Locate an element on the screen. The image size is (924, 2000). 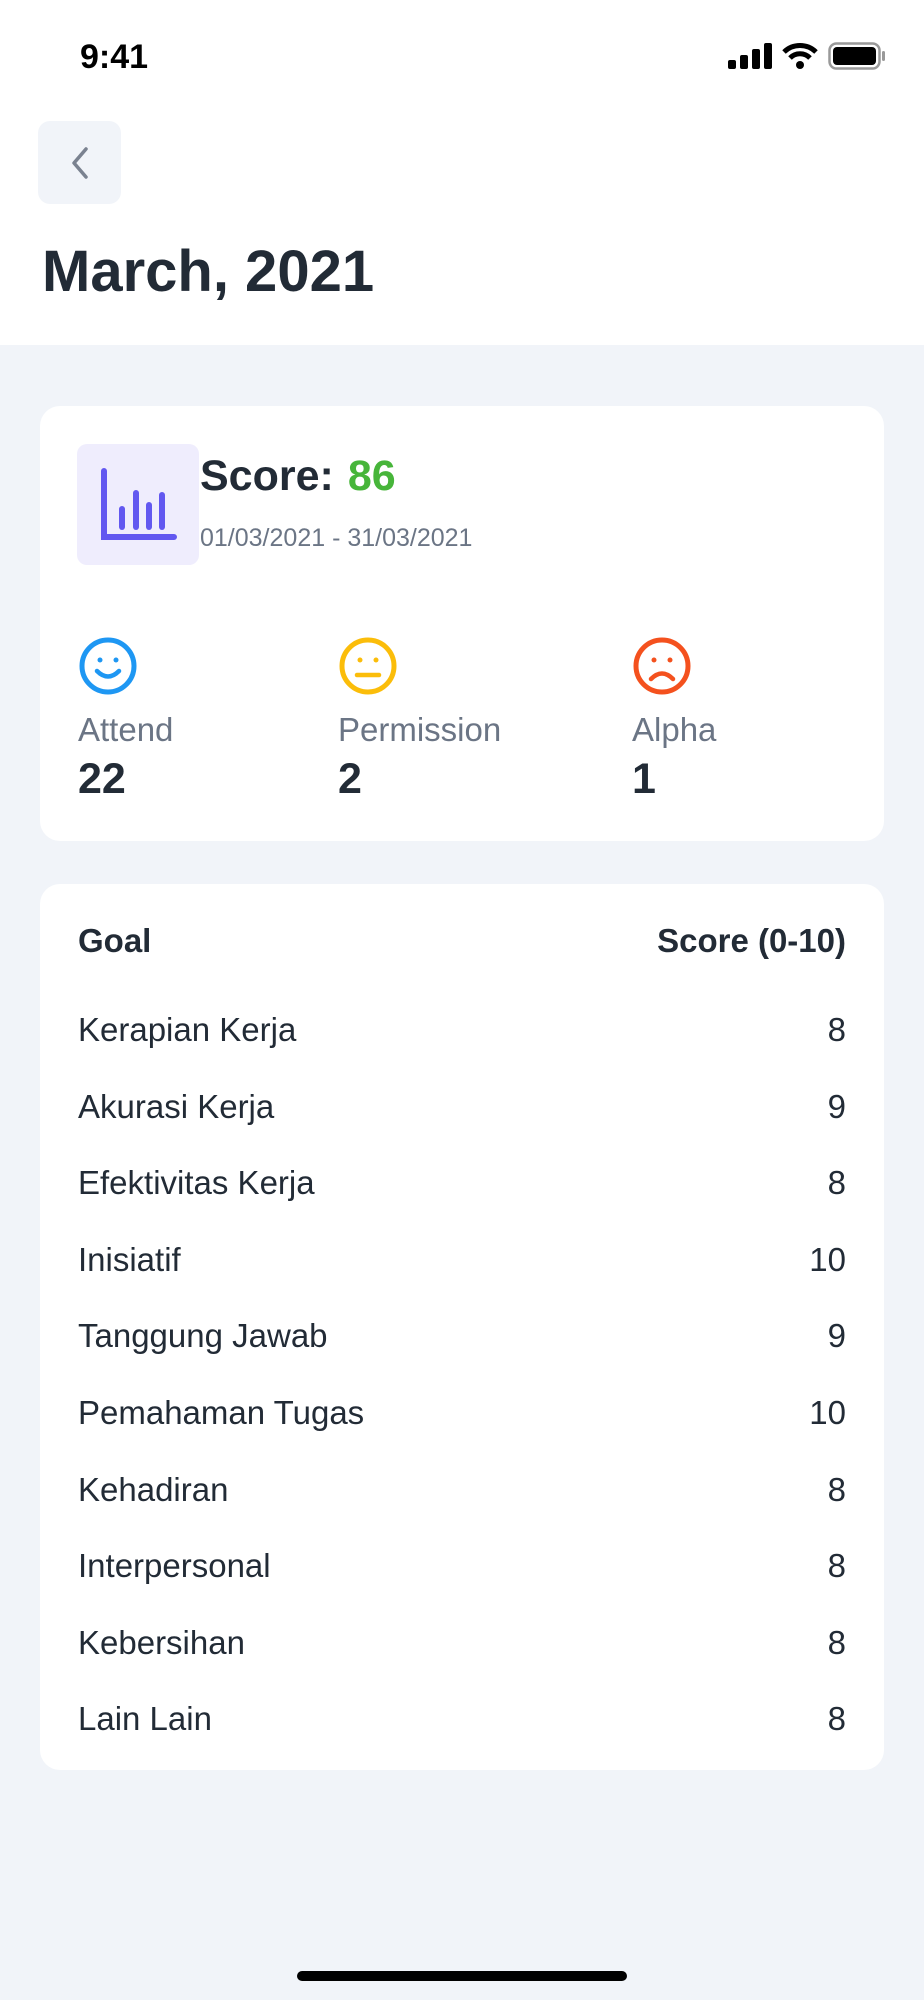
page-title: March, 2021 is located at coordinates (208, 271).